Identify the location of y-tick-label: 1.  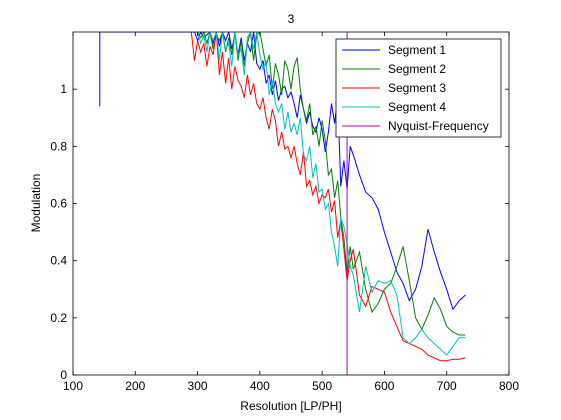
(63, 89).